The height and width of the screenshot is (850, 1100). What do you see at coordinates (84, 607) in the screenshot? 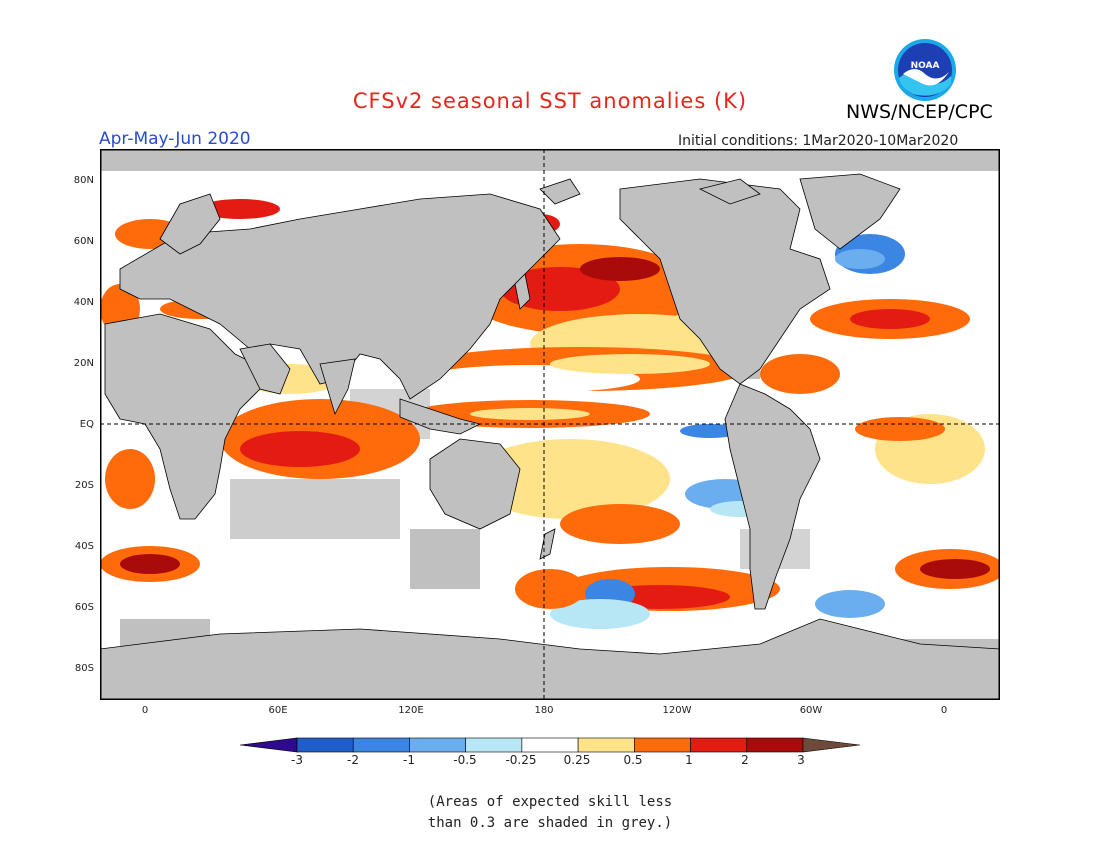
I see `lat-label: 60S` at bounding box center [84, 607].